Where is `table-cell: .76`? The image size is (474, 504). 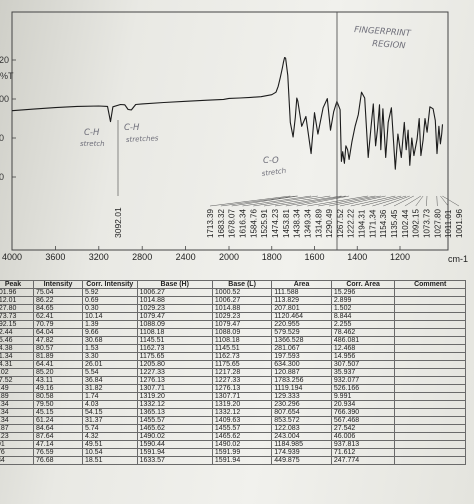
table-cell: .76 is located at coordinates (17, 452).